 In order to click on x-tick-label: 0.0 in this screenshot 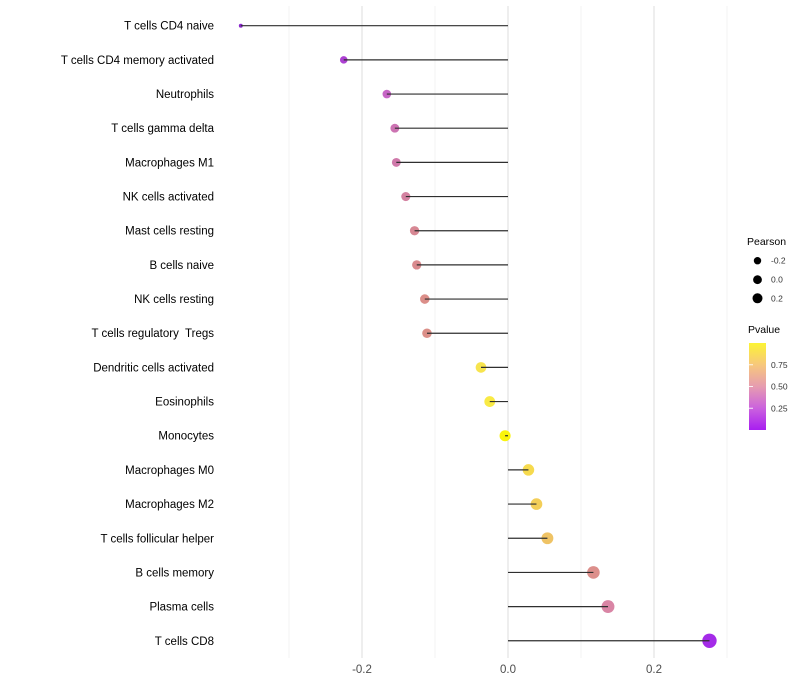, I will do `click(508, 670)`.